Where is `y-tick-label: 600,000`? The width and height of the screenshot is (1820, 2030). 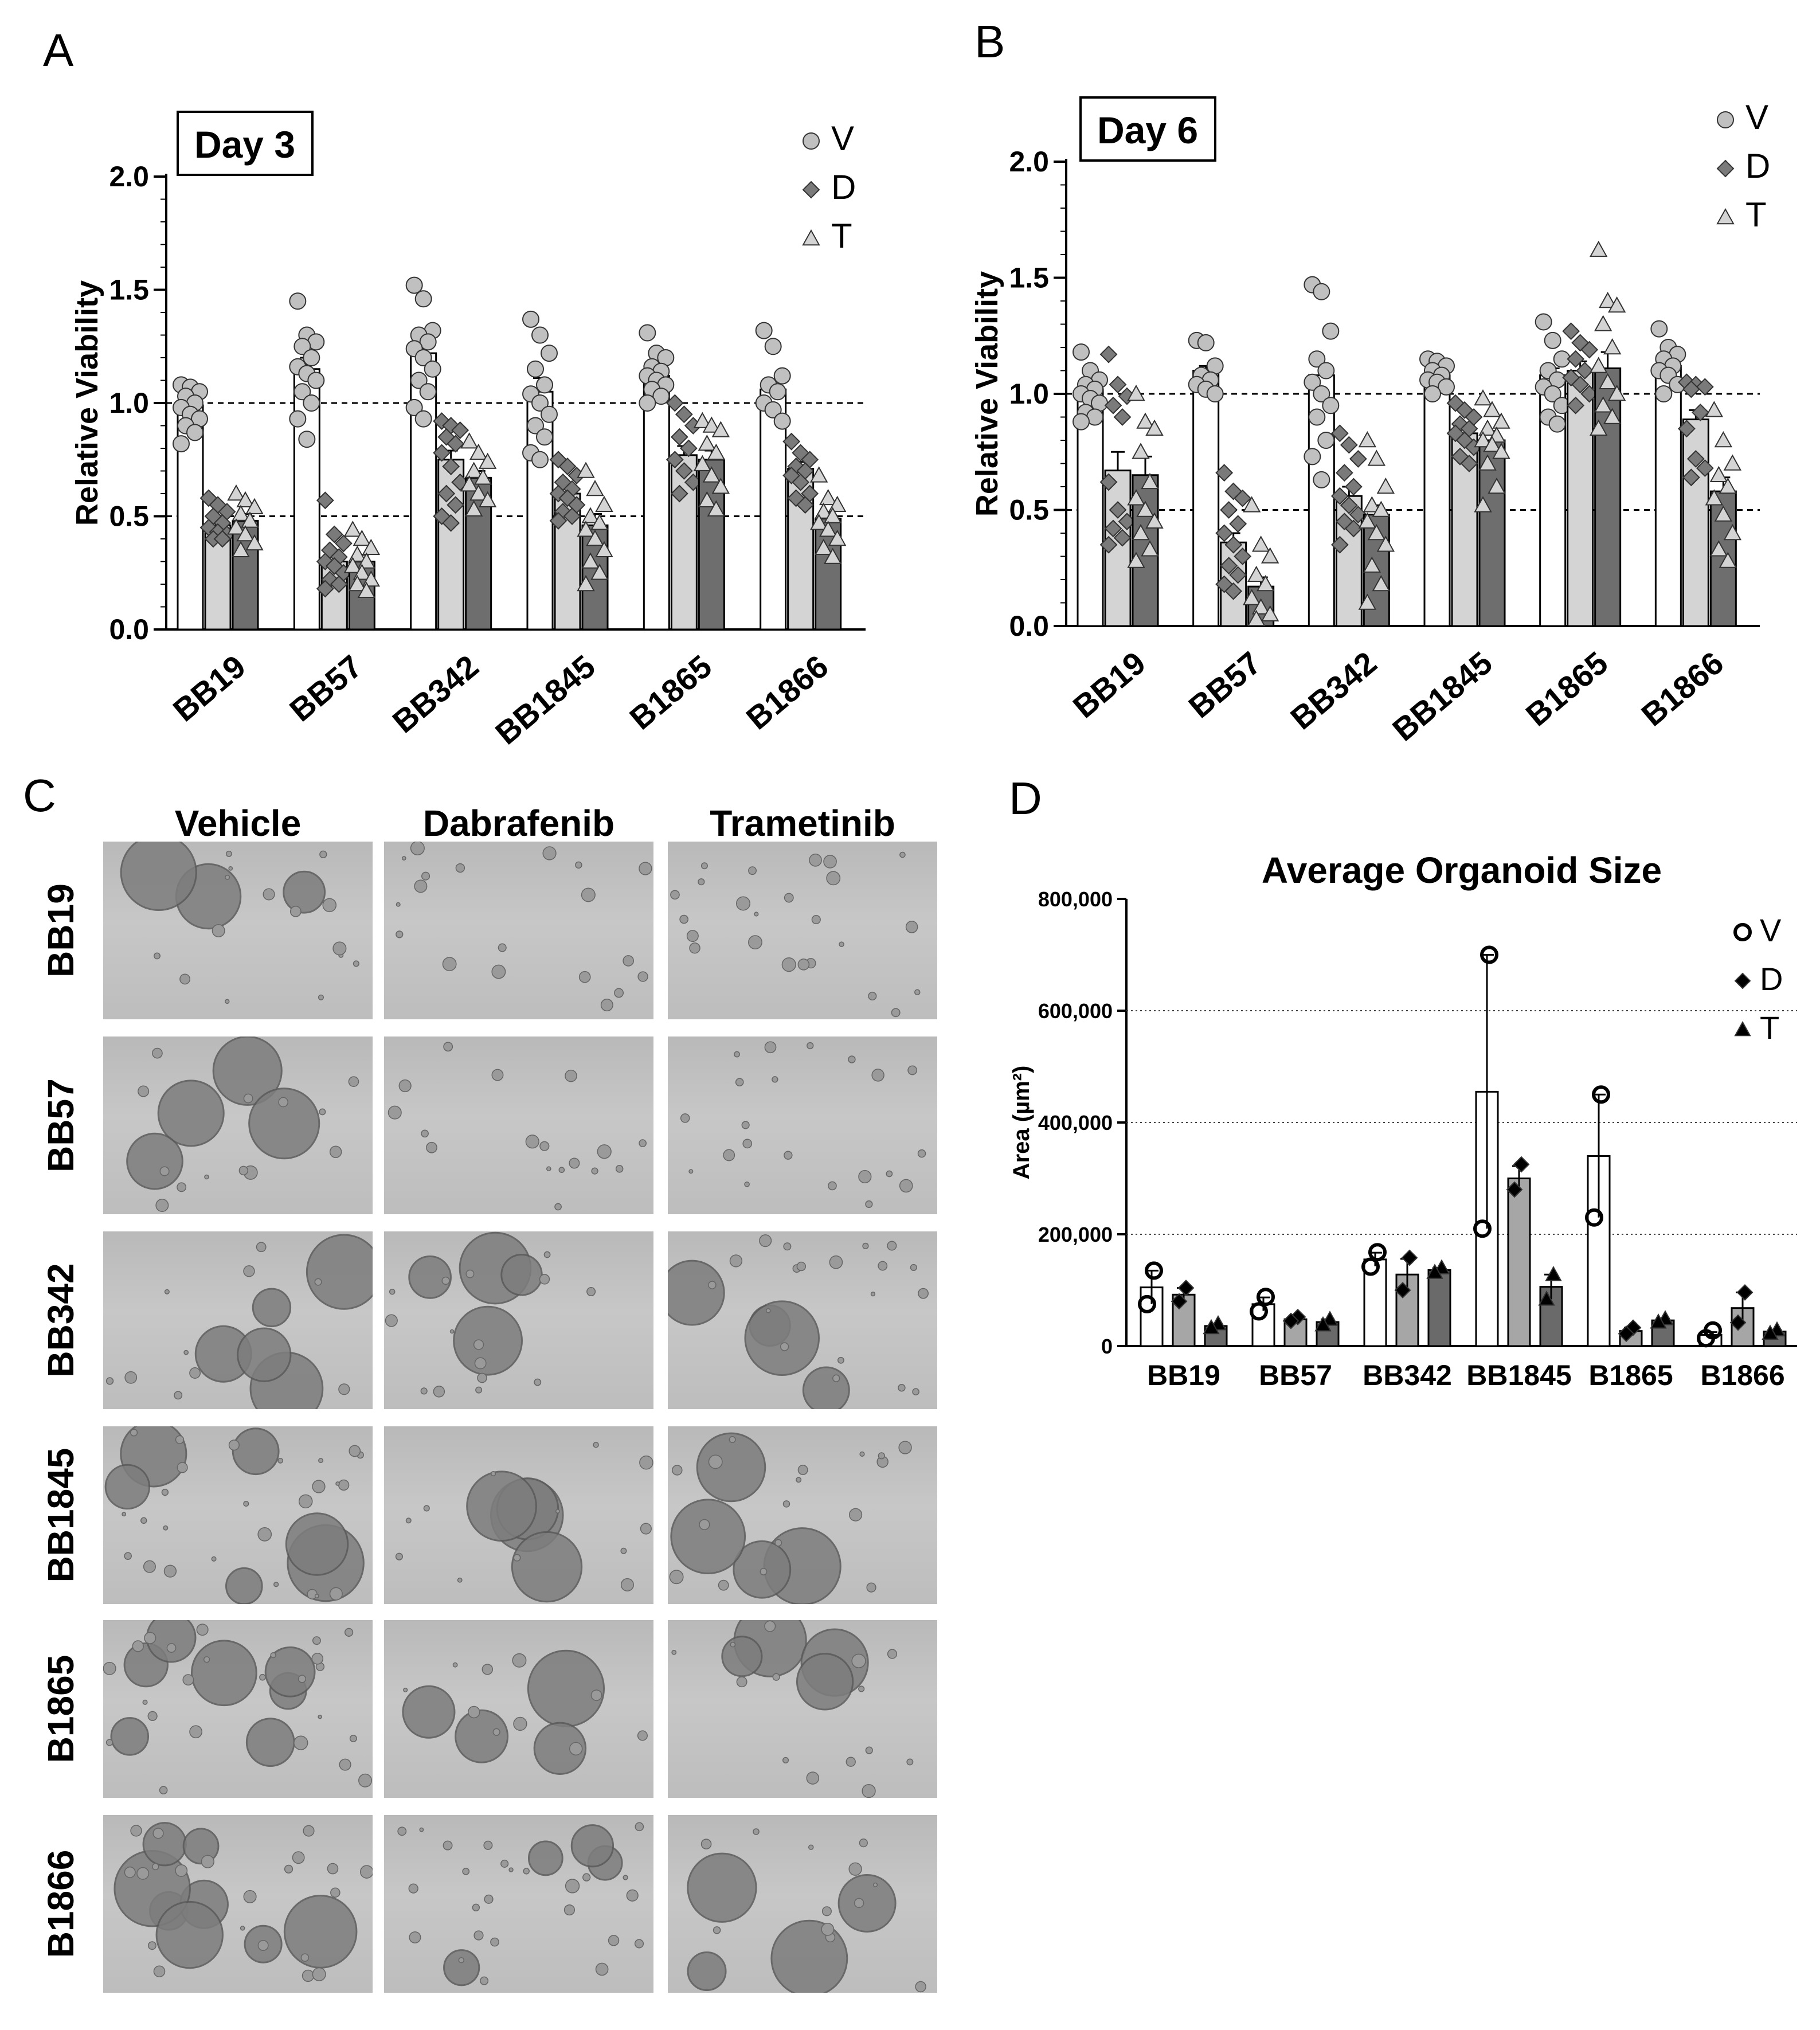 y-tick-label: 600,000 is located at coordinates (1076, 1011).